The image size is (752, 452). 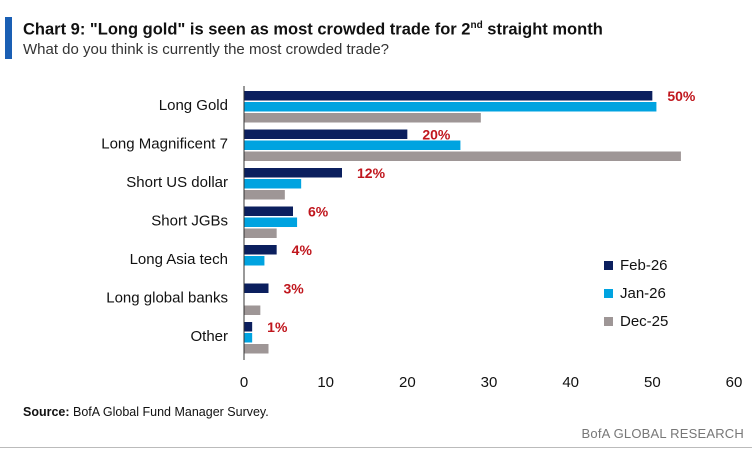 What do you see at coordinates (167, 298) in the screenshot?
I see `category-label-long-global-banks: Long global banks` at bounding box center [167, 298].